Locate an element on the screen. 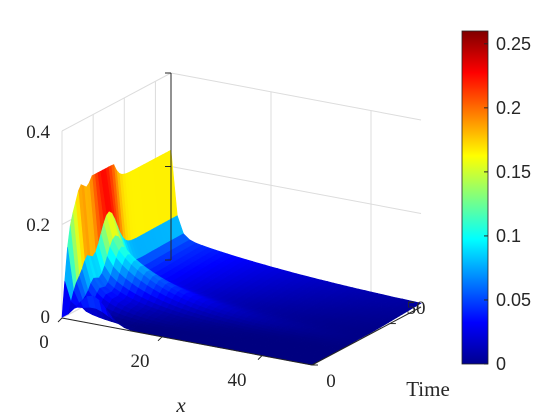 This screenshot has height=420, width=560. x-tick-20: 20 is located at coordinates (140, 361).